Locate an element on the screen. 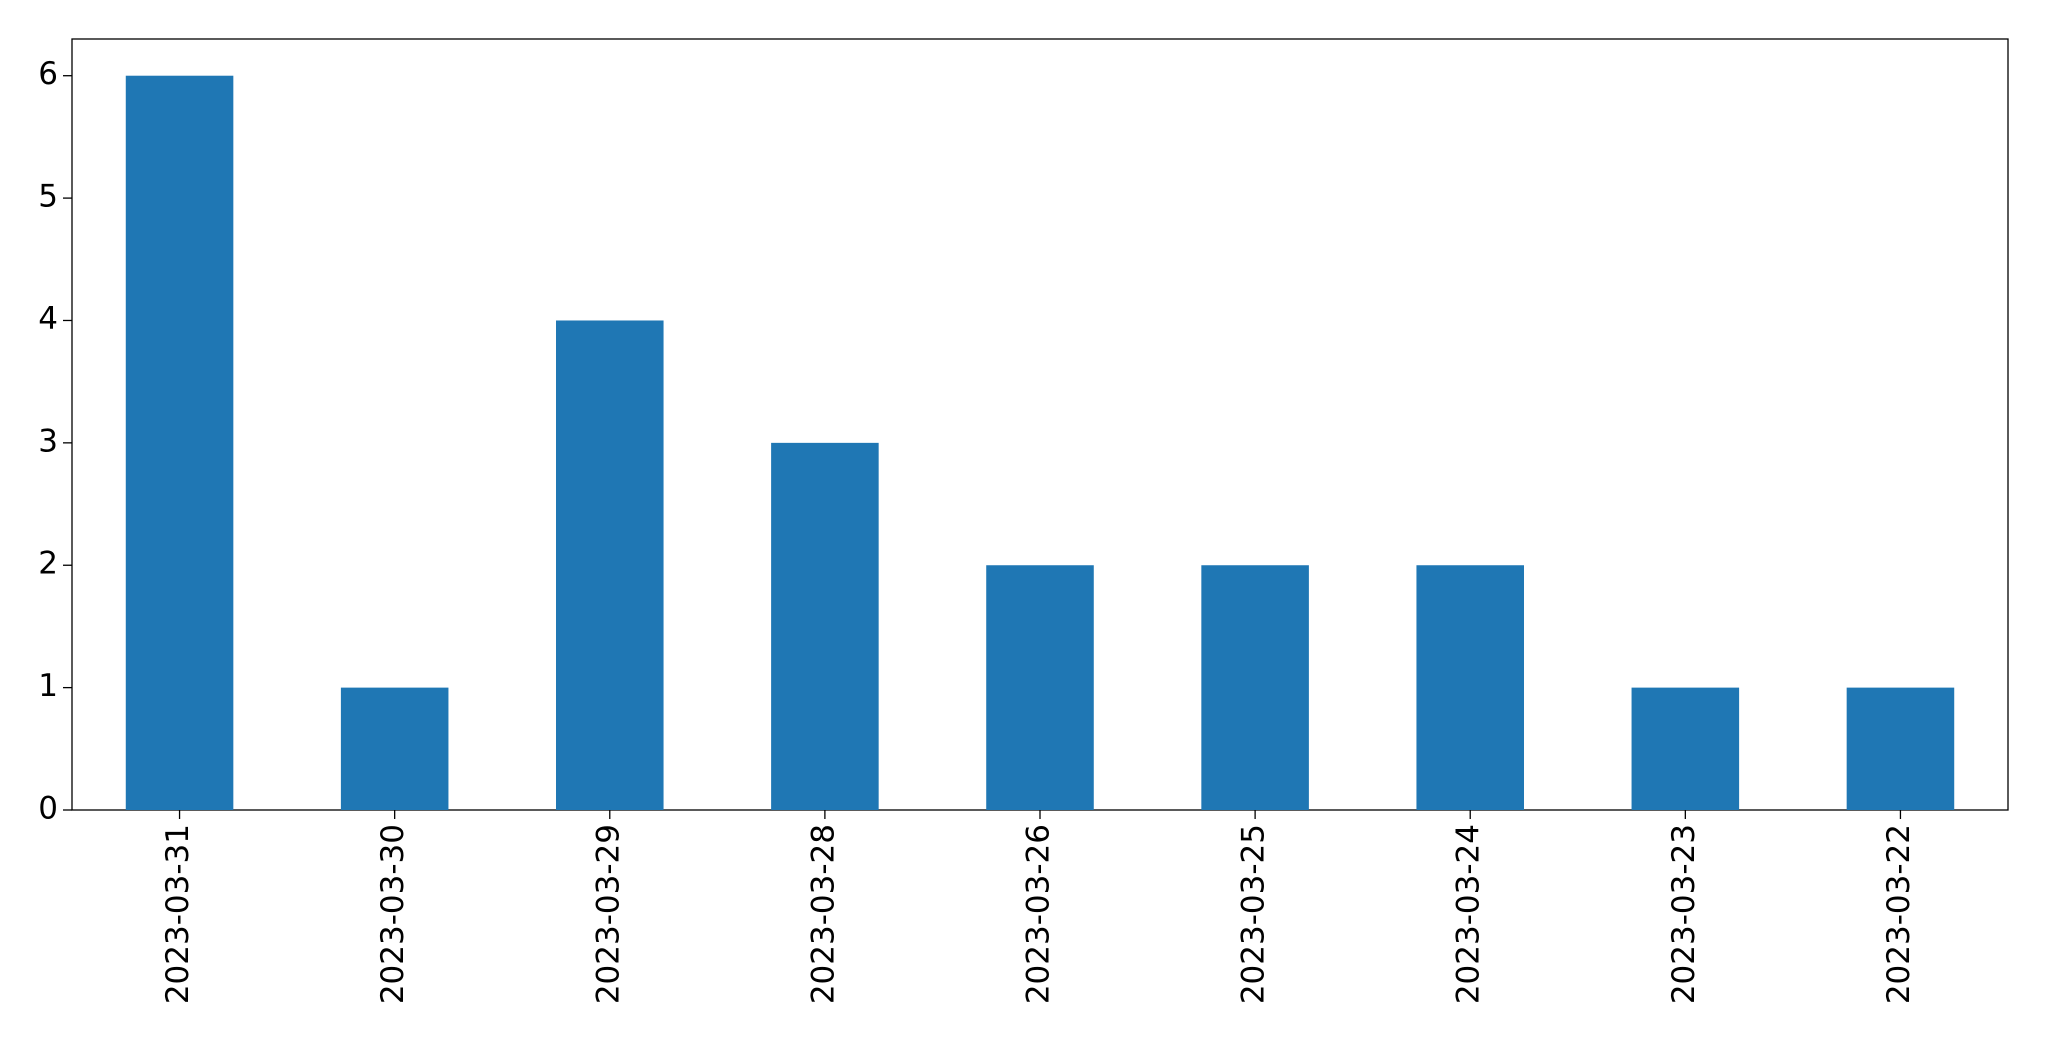  x-tick-label: 2023-03-28 is located at coordinates (823, 914).